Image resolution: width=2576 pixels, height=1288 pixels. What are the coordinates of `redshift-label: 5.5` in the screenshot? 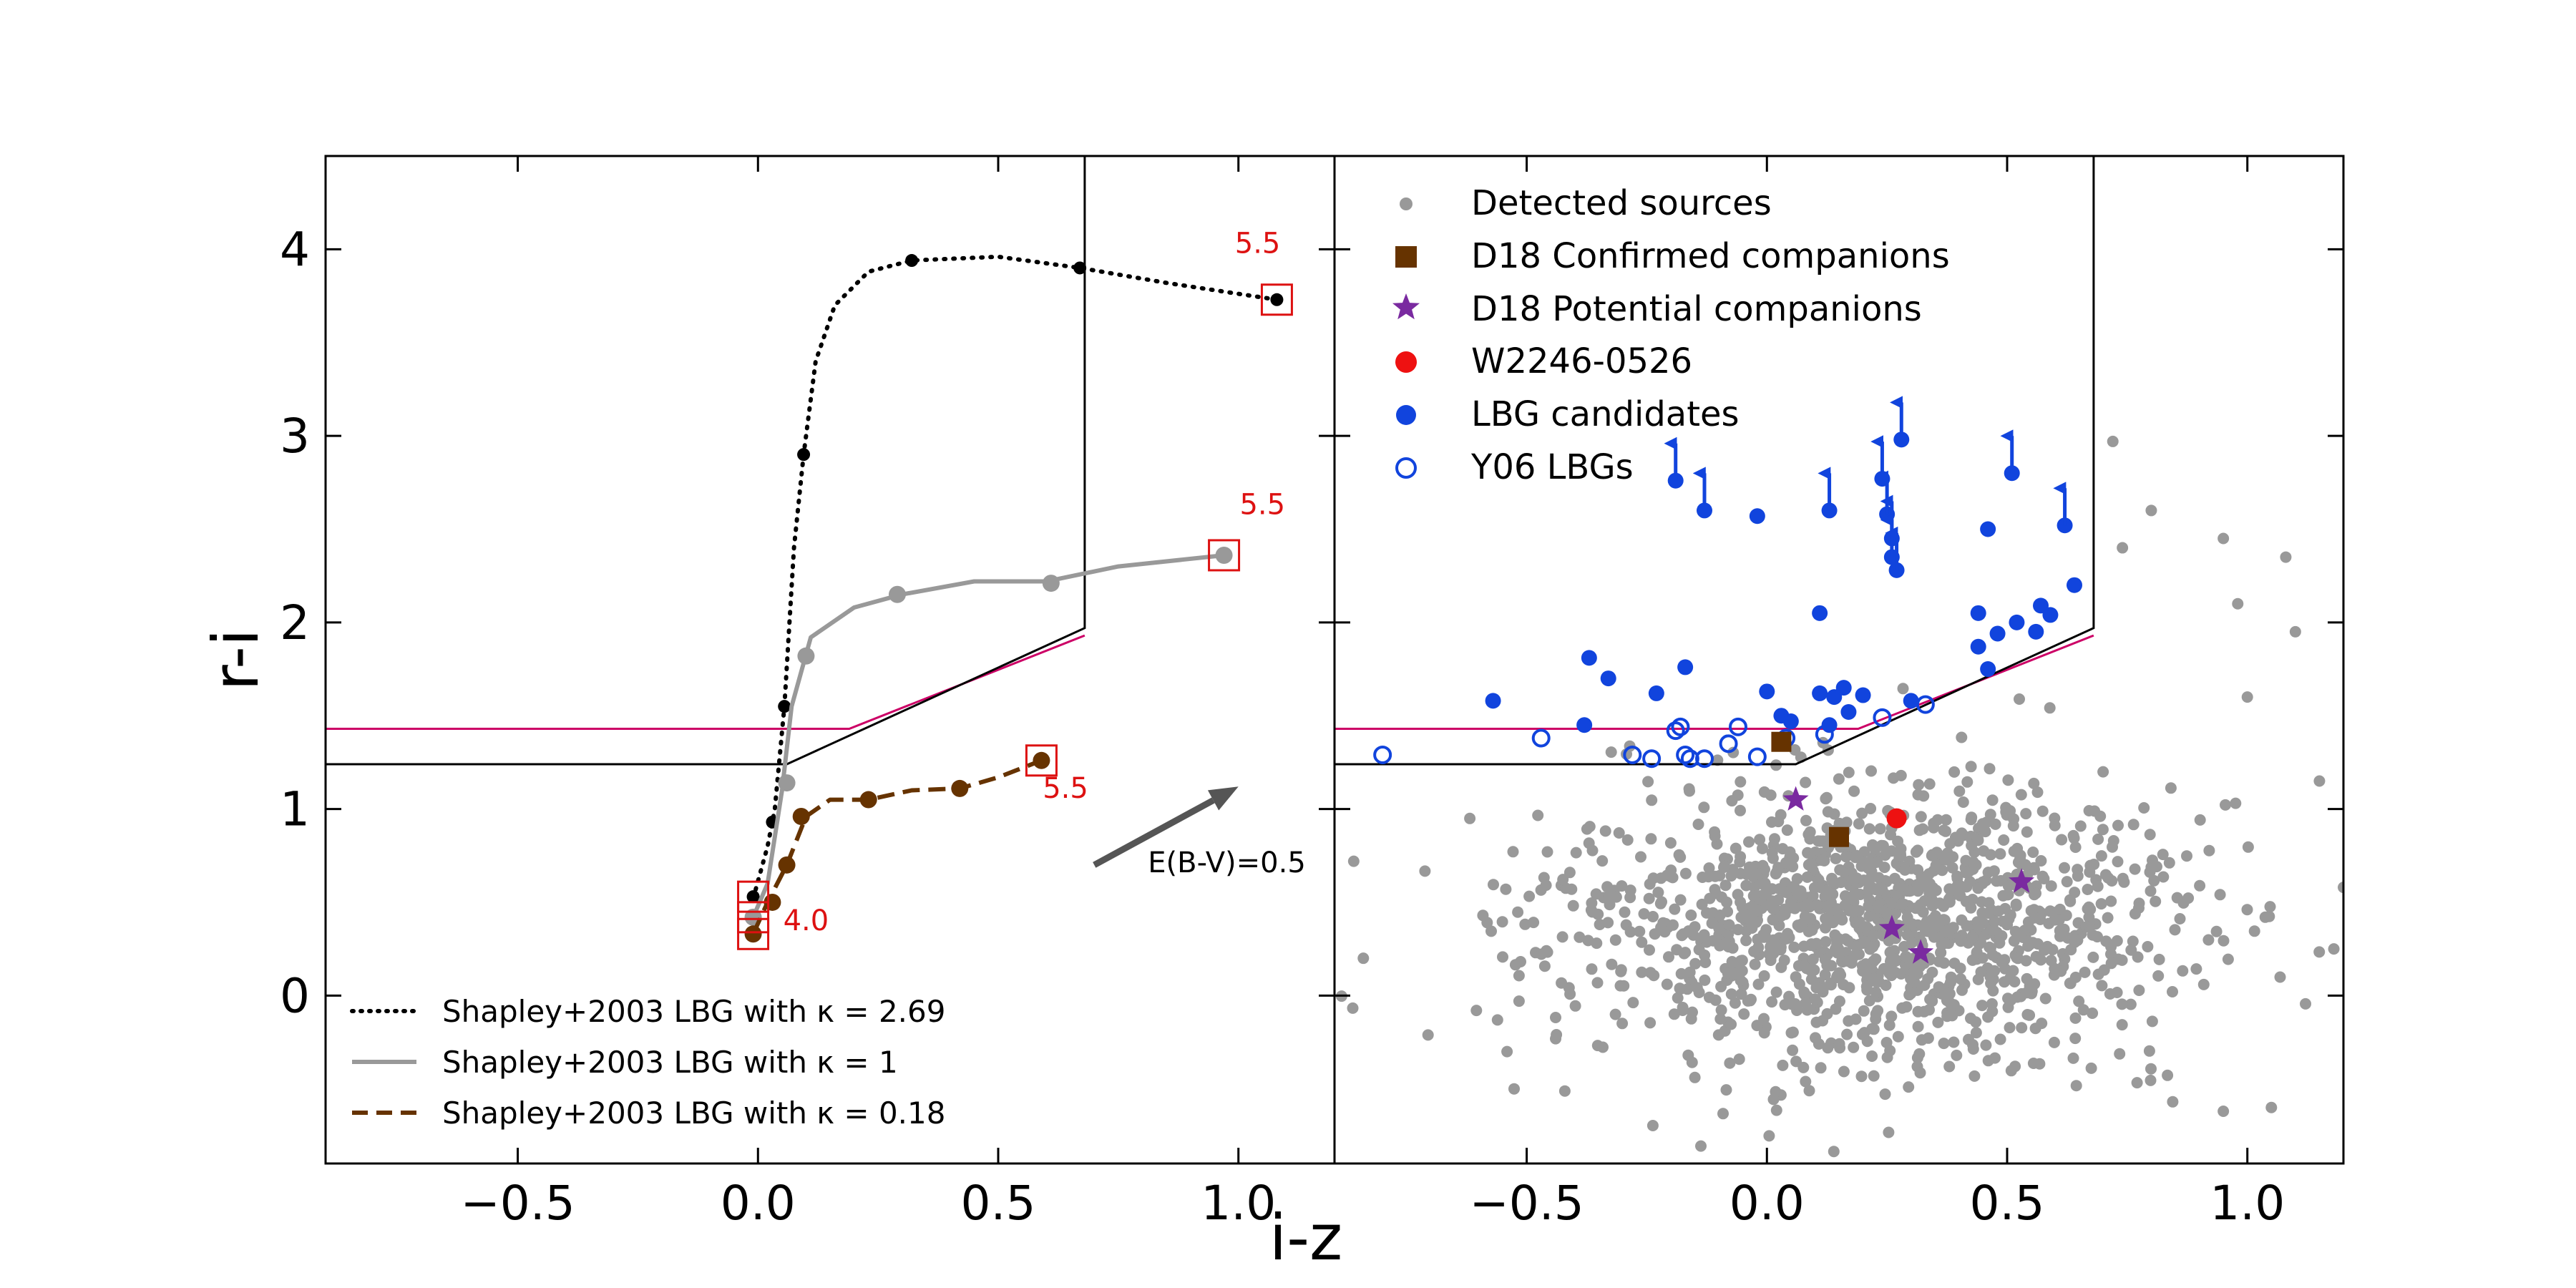 It's located at (1258, 244).